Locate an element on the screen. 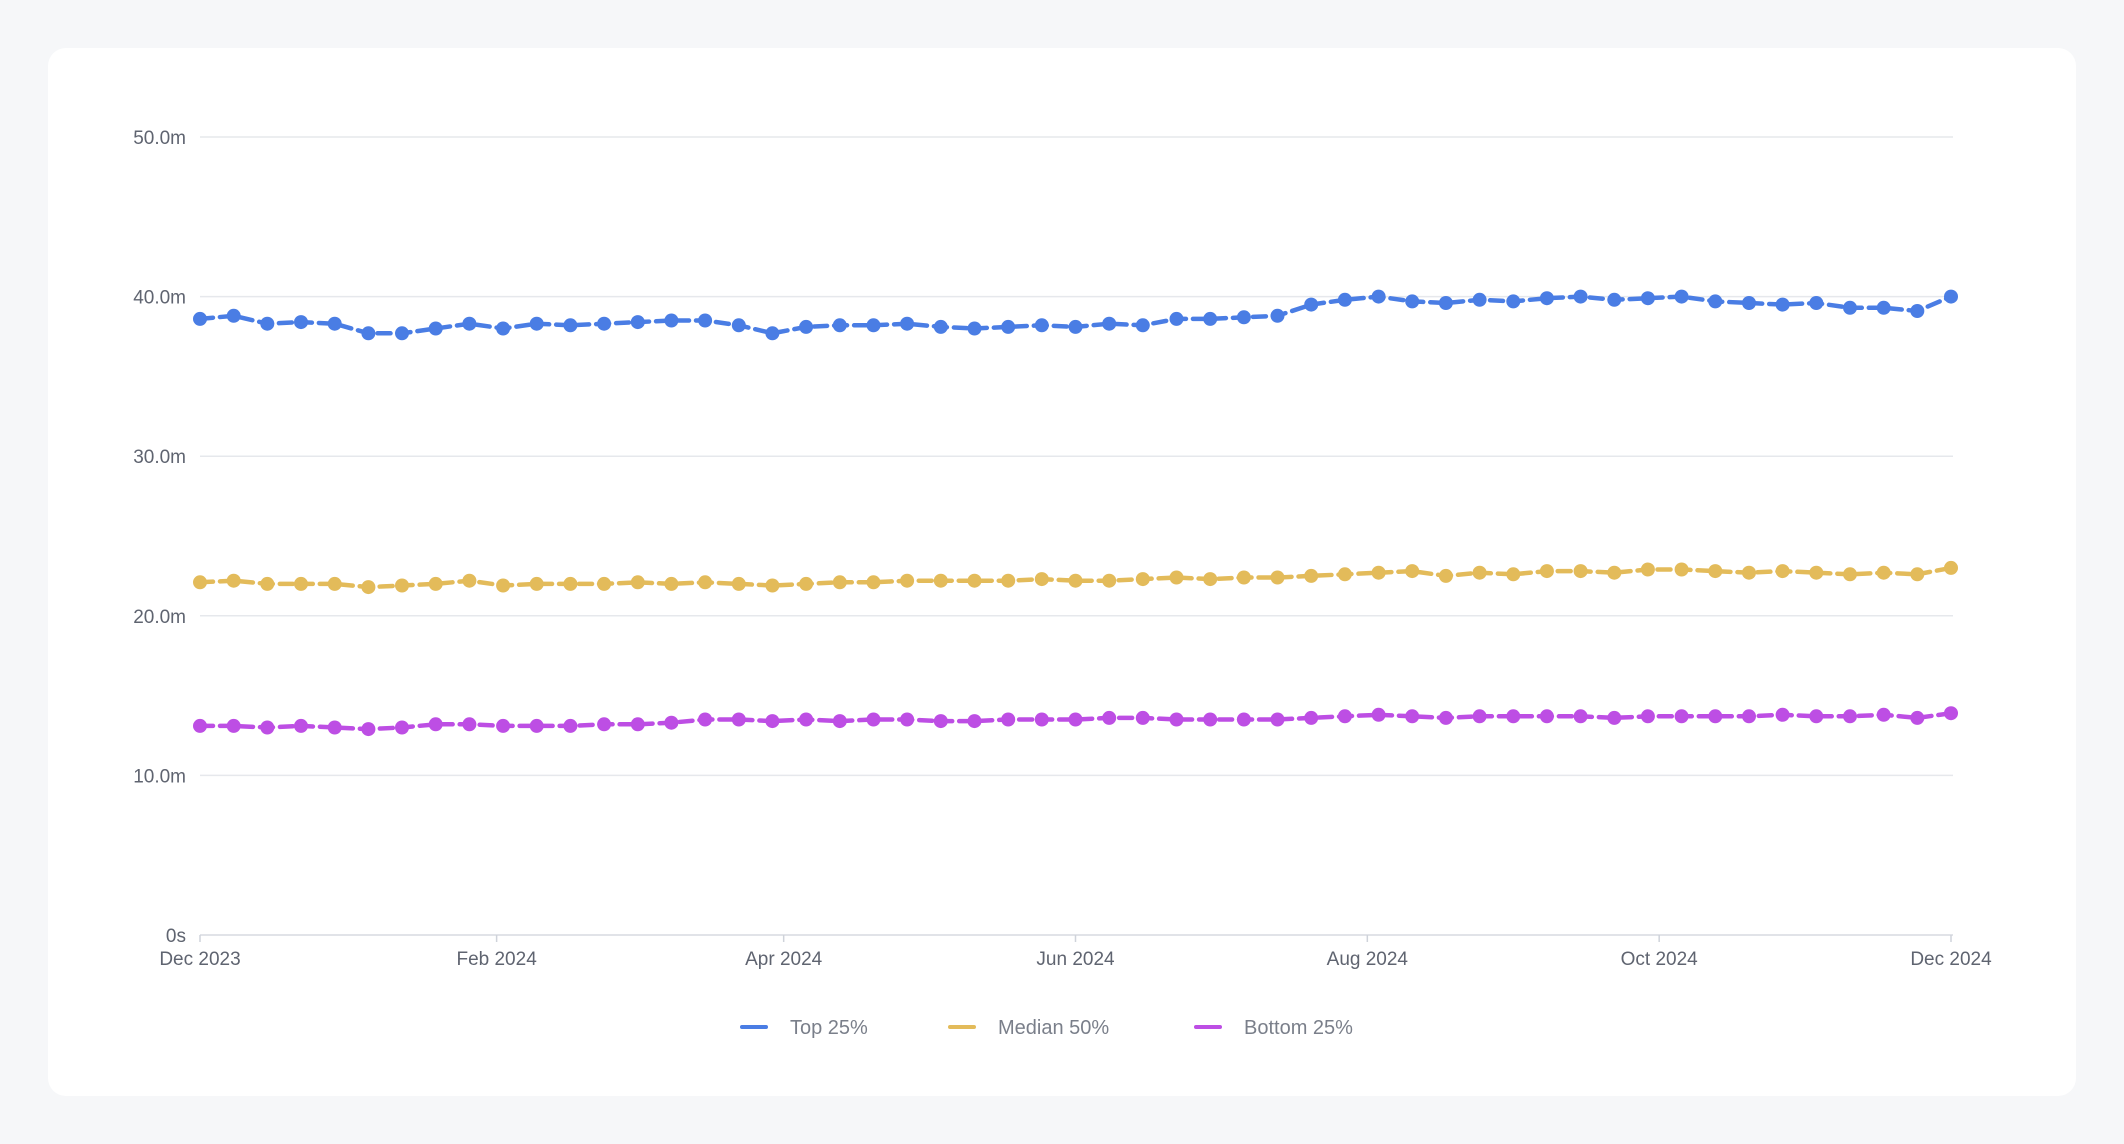 The width and height of the screenshot is (2124, 1144). legend-item: Median 50% is located at coordinates (1028, 1028).